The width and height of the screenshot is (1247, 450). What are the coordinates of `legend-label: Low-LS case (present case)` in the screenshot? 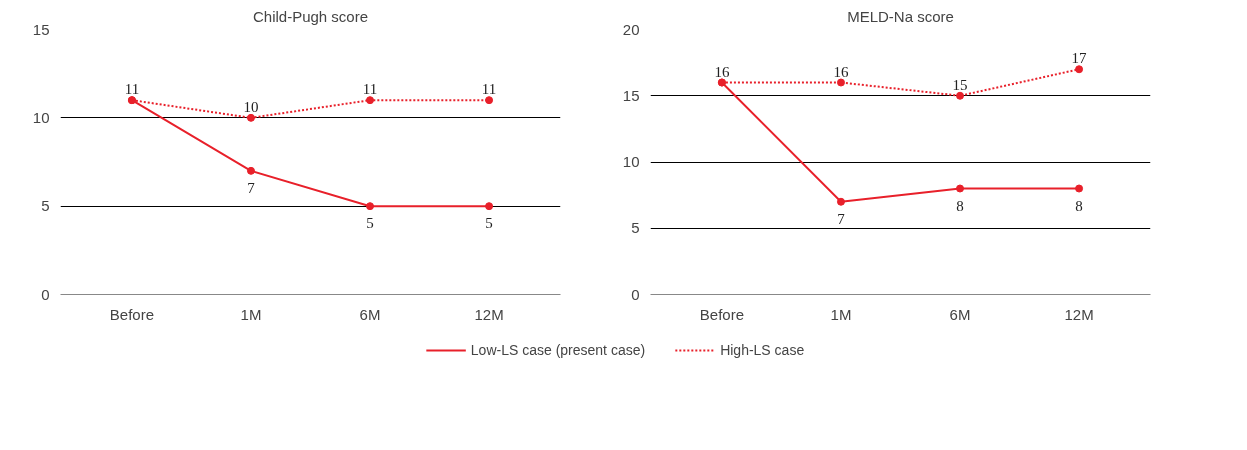 It's located at (558, 350).